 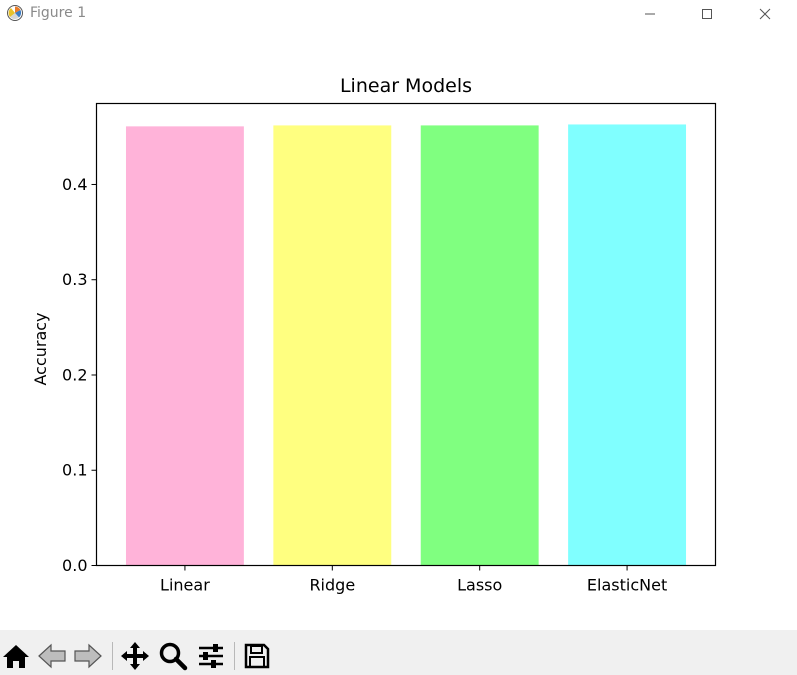 I want to click on configure-subplots-button, so click(x=211, y=656).